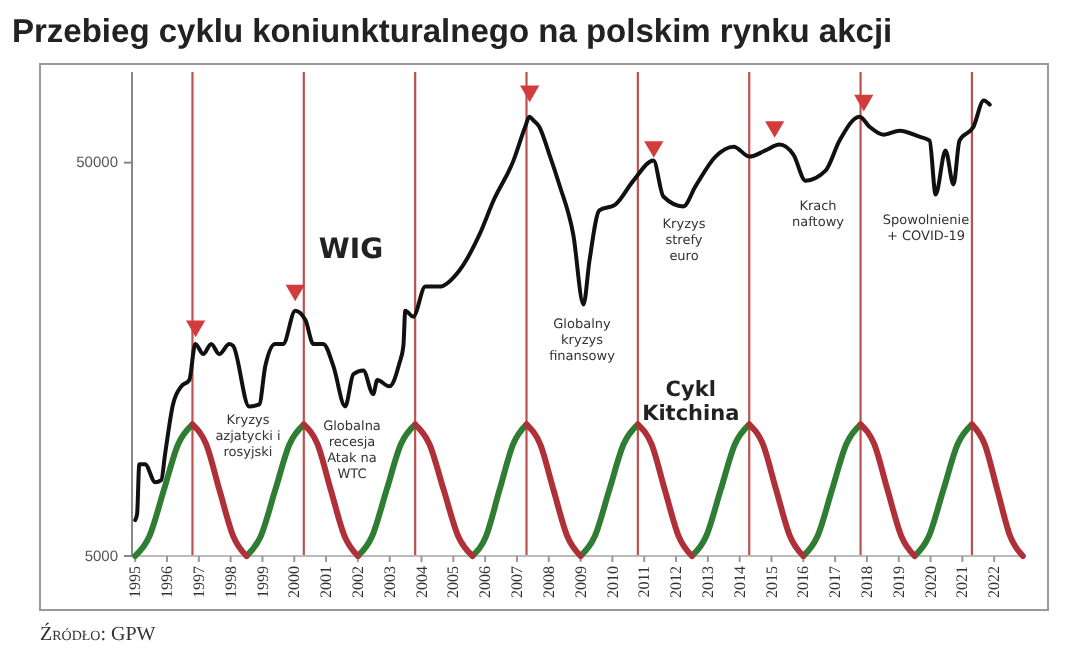 This screenshot has height=658, width=1072. I want to click on x-tick-label: 2012, so click(676, 582).